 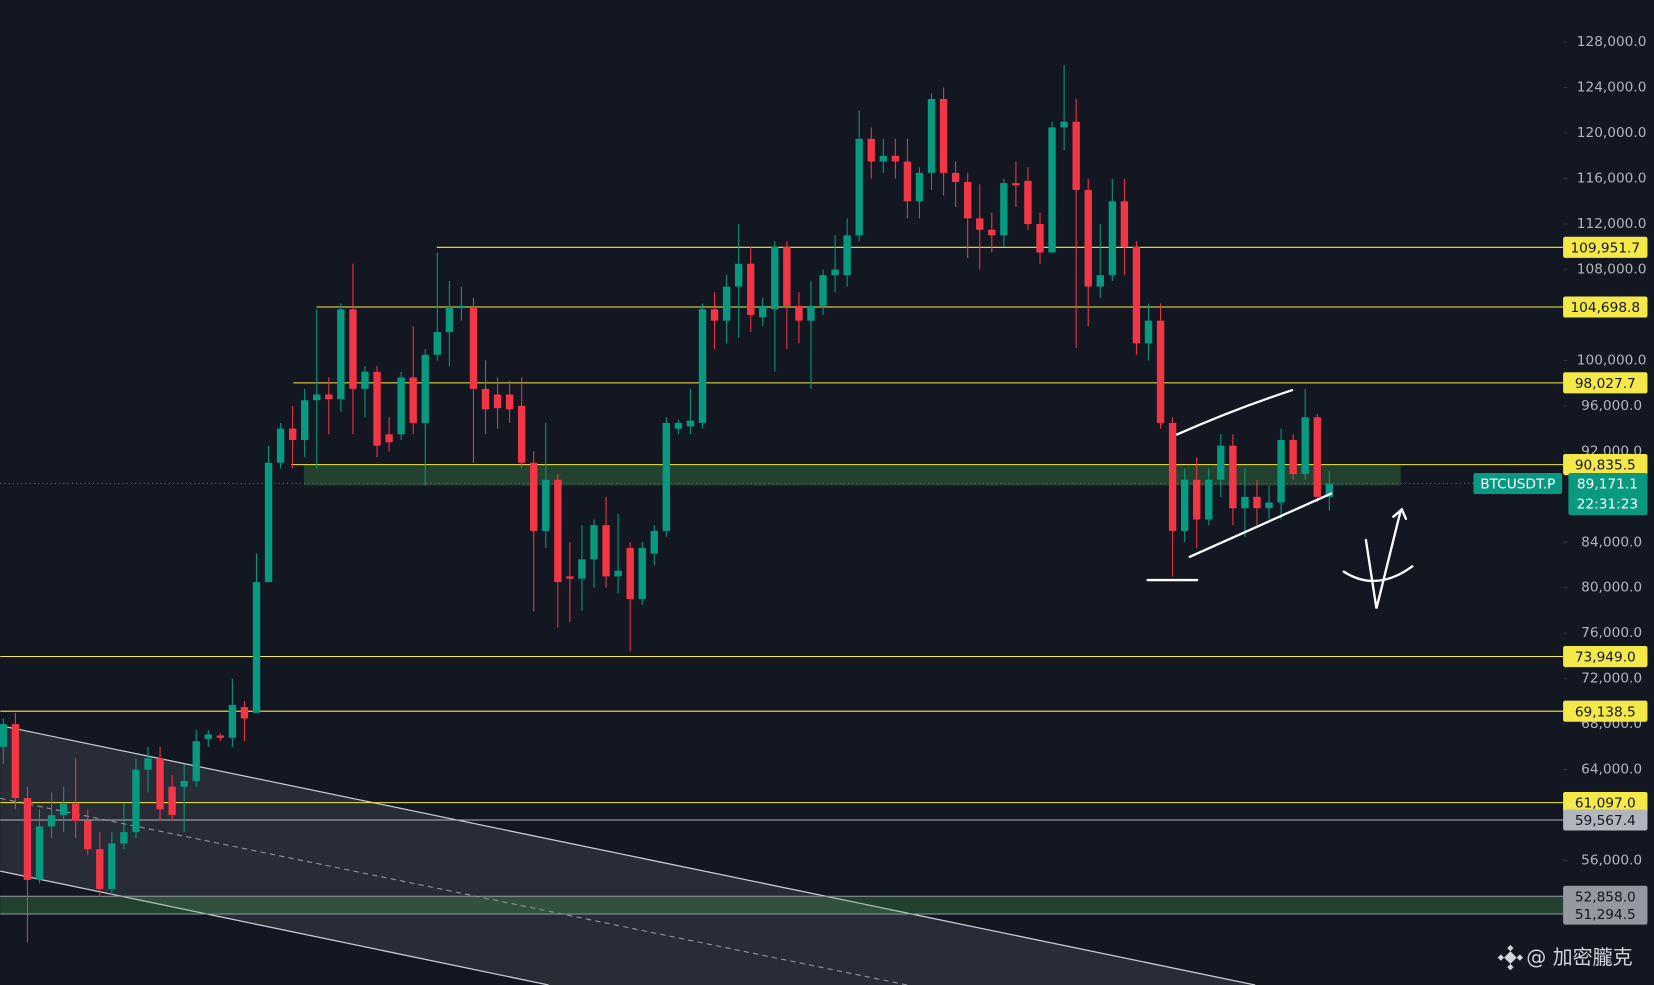 I want to click on drawn-arrow, so click(x=1386, y=558).